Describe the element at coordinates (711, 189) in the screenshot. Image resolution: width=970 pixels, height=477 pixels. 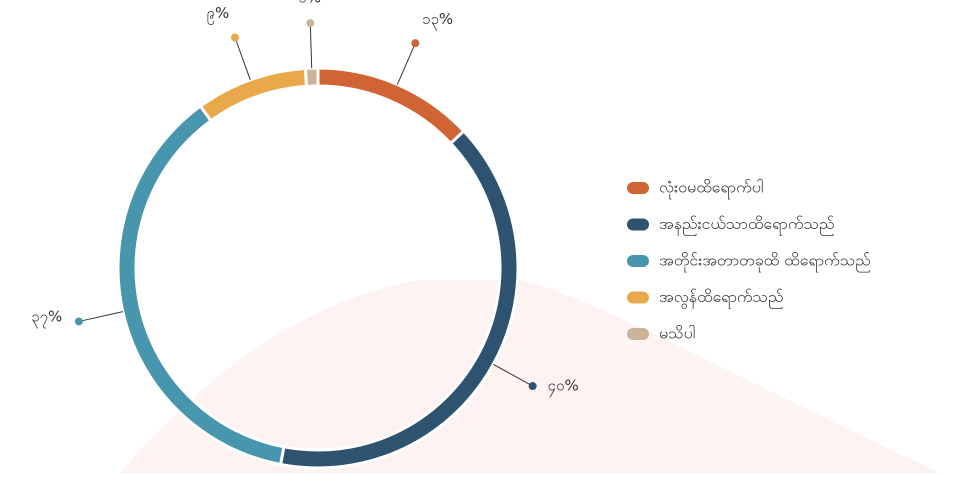
I see `legend-label: လုံးဝမထိရောက်ပါ` at that location.